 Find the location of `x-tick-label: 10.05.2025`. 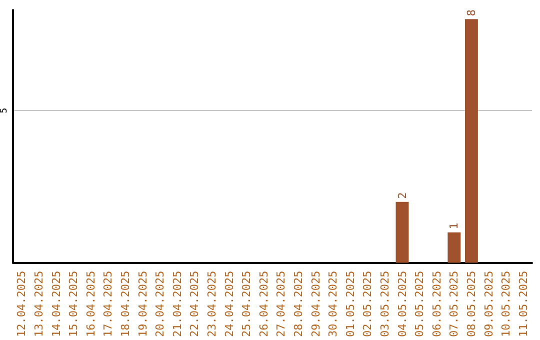

x-tick-label: 10.05.2025 is located at coordinates (506, 304).